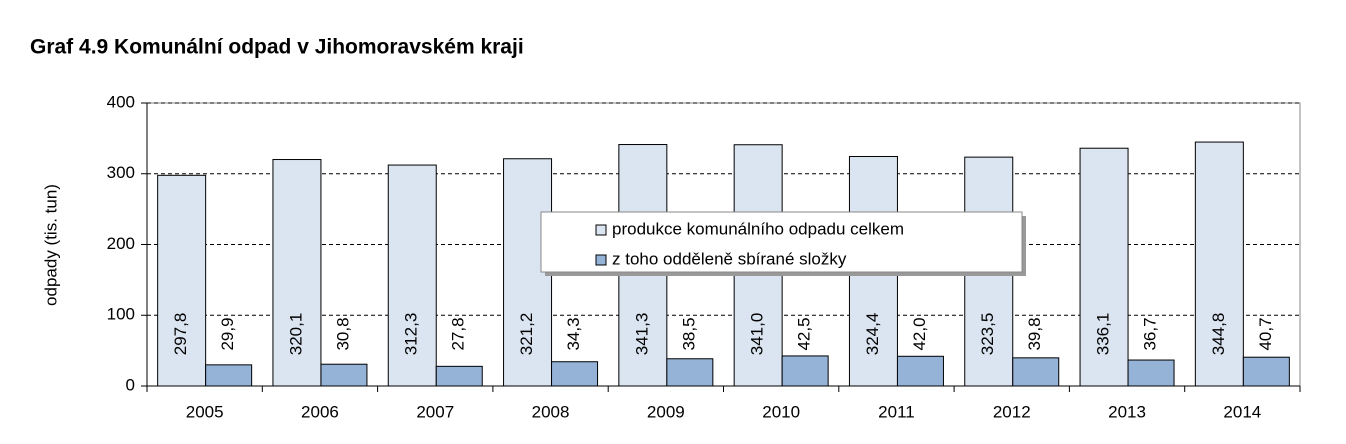  I want to click on y-tick-label: 300, so click(121, 172).